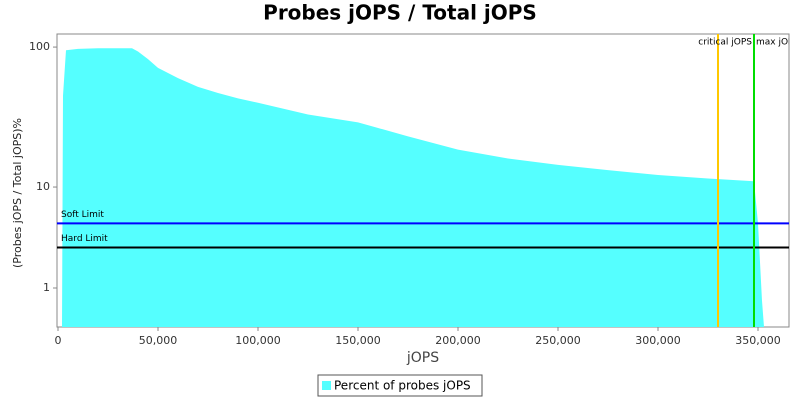 This screenshot has width=800, height=400. I want to click on x-marker-label: max jOPS for S, so click(778, 43).